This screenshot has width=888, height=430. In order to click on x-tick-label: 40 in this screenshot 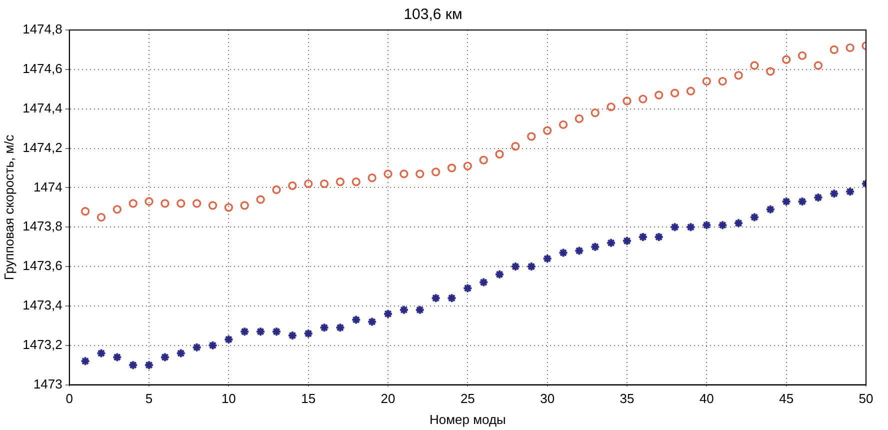, I will do `click(706, 398)`.